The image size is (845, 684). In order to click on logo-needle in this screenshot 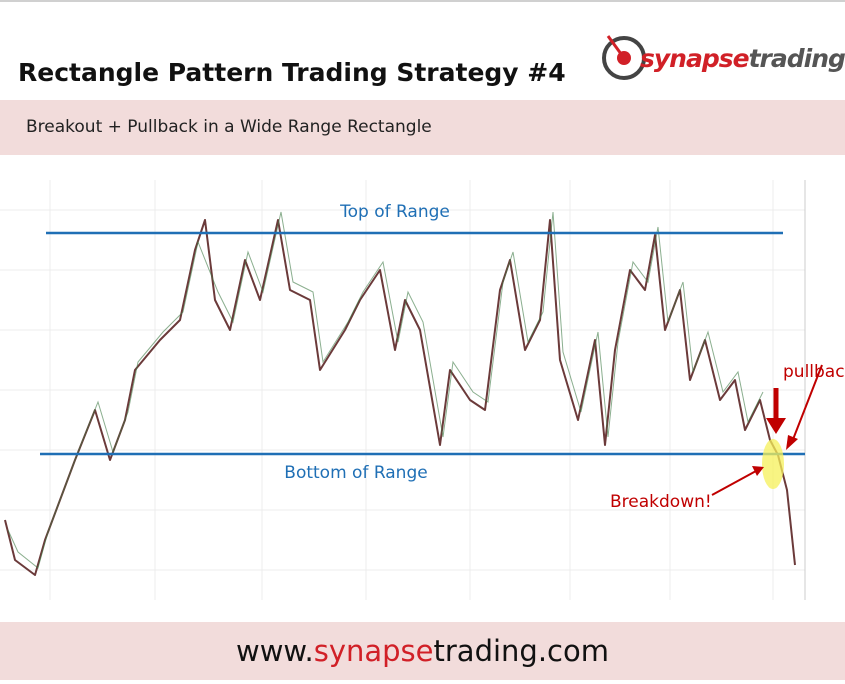, I will do `click(616, 47)`.